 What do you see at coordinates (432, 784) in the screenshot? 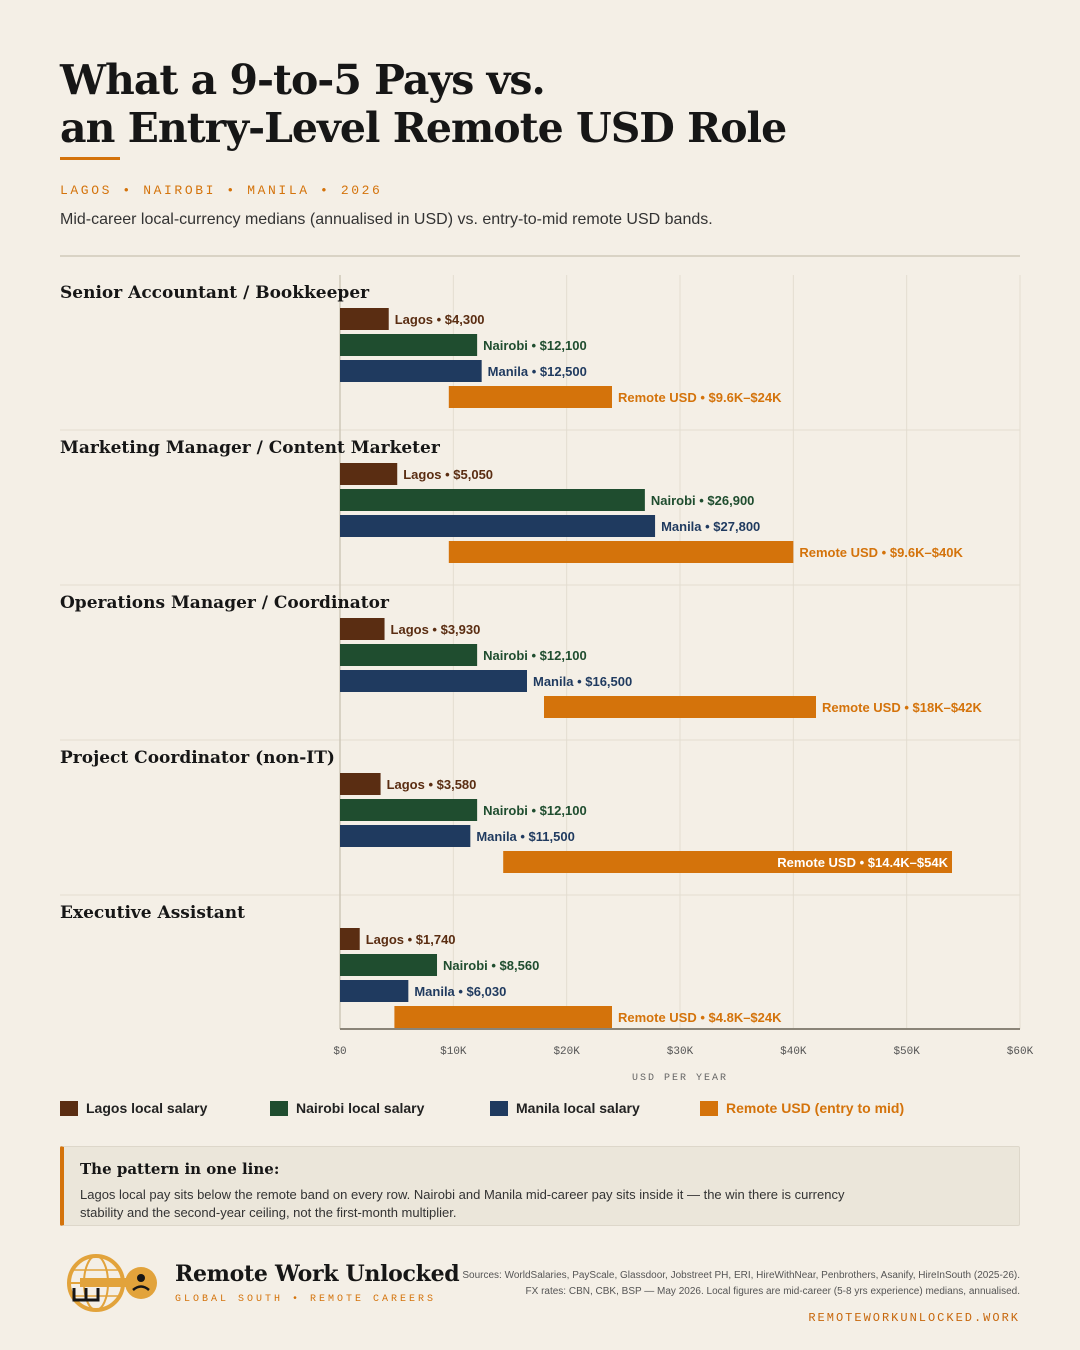
I see `bar-label-lagos: Lagos • $3,580` at bounding box center [432, 784].